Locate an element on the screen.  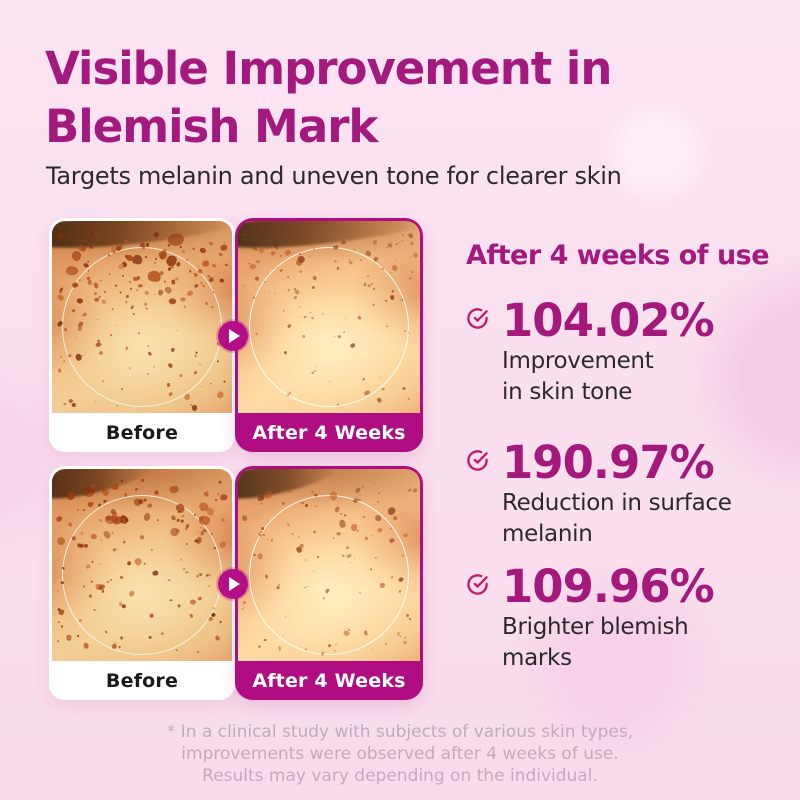
stat-blemish-marks: 109.96% Brighter blemish marks is located at coordinates (626, 619).